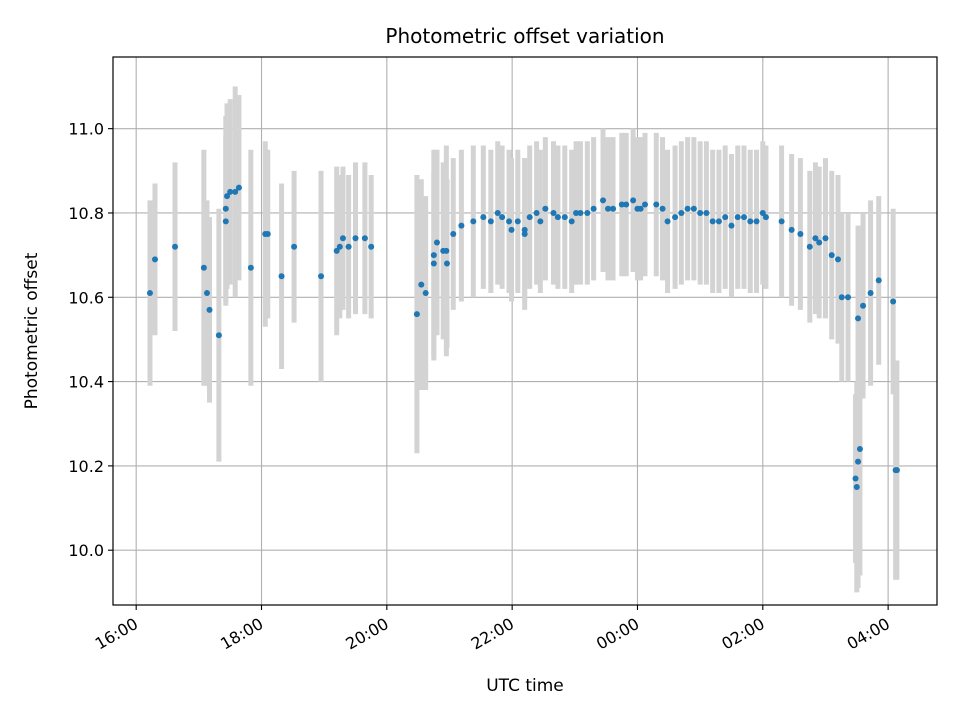  What do you see at coordinates (86, 297) in the screenshot?
I see `y-tick-label: 10.6` at bounding box center [86, 297].